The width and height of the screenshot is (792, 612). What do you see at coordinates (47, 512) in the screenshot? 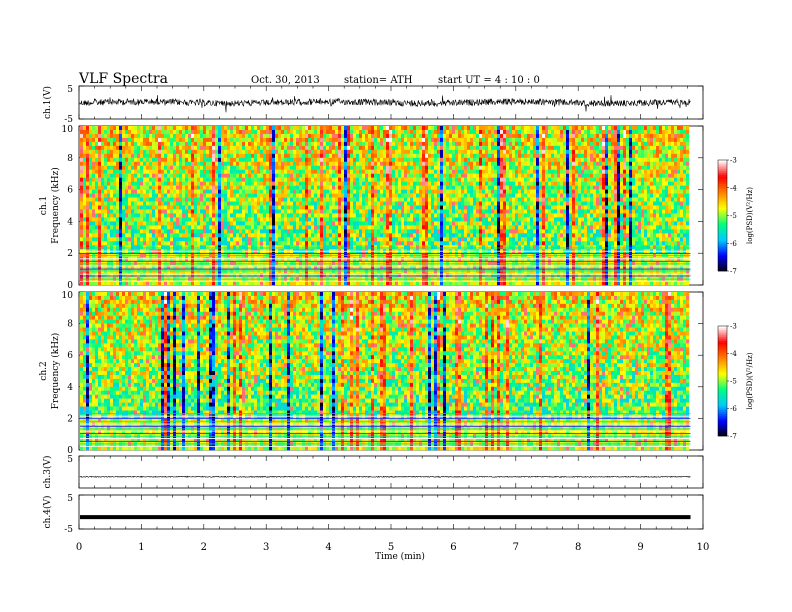
I see `y-axis-label-ch4-waveform: ch.4(V)` at bounding box center [47, 512].